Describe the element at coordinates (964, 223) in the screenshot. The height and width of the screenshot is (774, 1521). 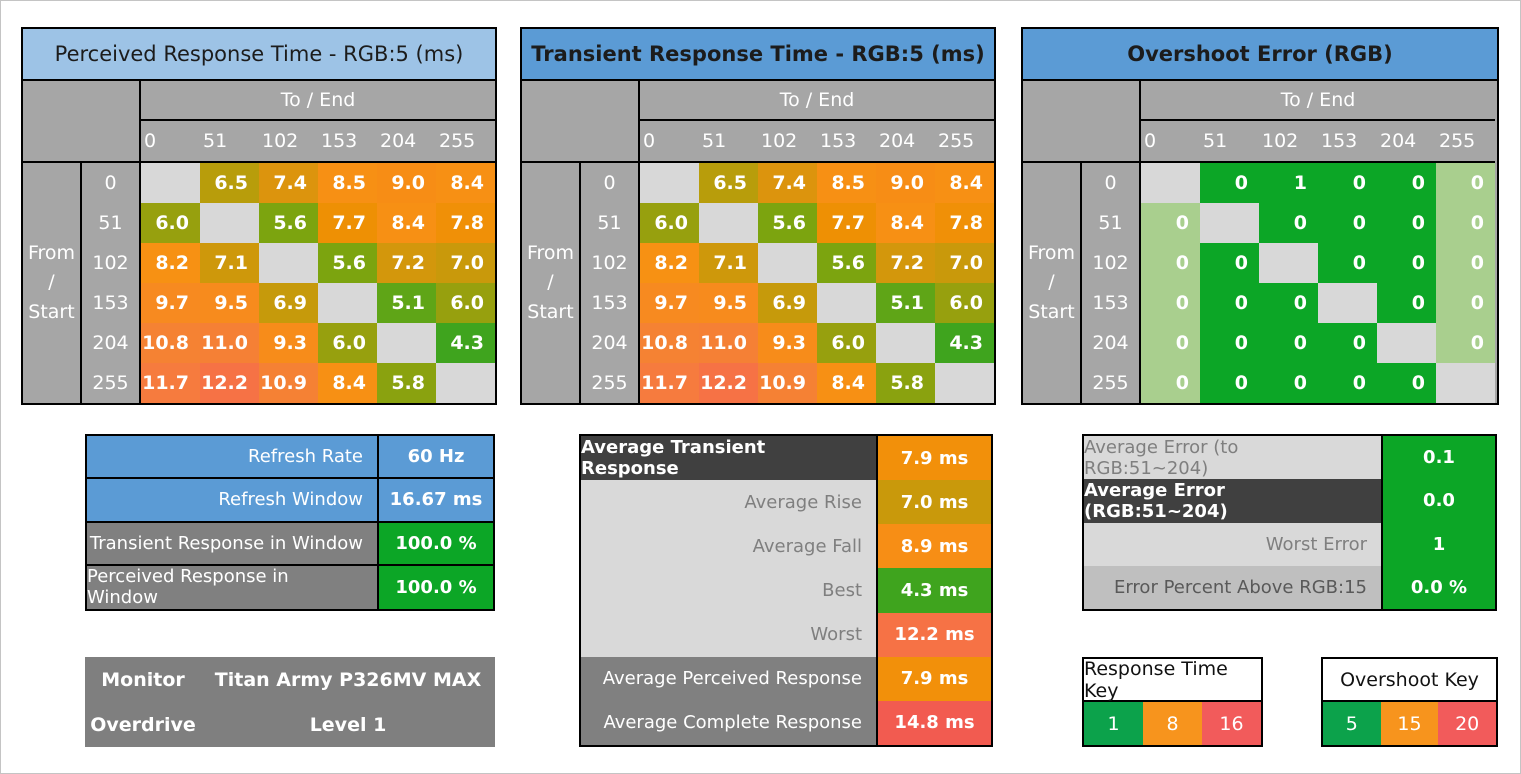
I see `heatmap-cell: 7.8` at that location.